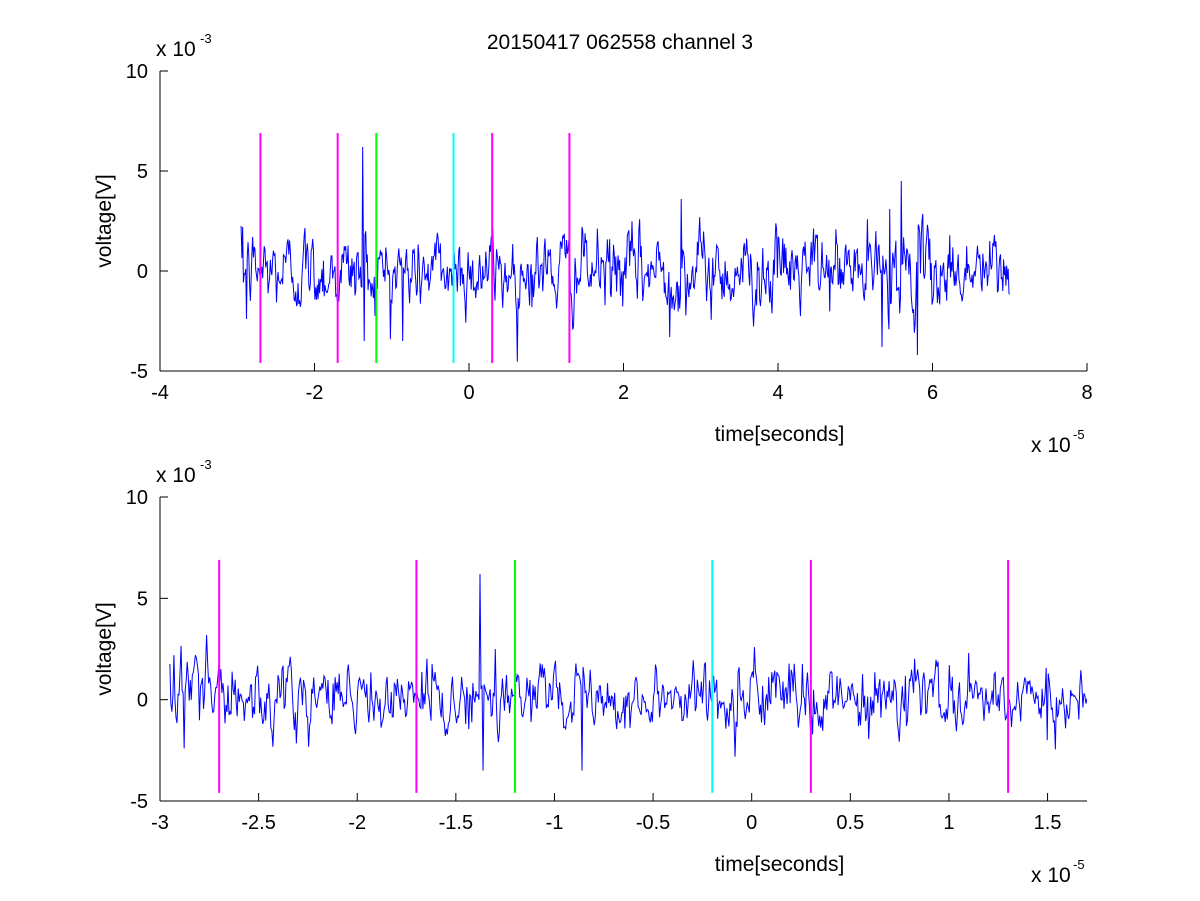  I want to click on x-tick-label: -1, so click(555, 823).